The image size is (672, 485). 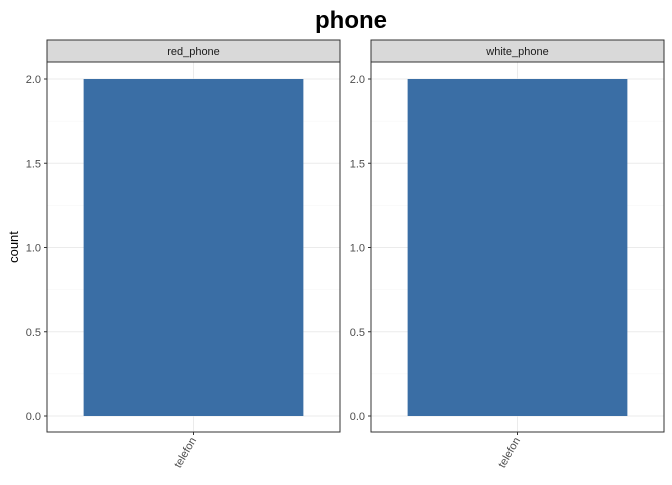 What do you see at coordinates (351, 20) in the screenshot?
I see `chart-title: phone` at bounding box center [351, 20].